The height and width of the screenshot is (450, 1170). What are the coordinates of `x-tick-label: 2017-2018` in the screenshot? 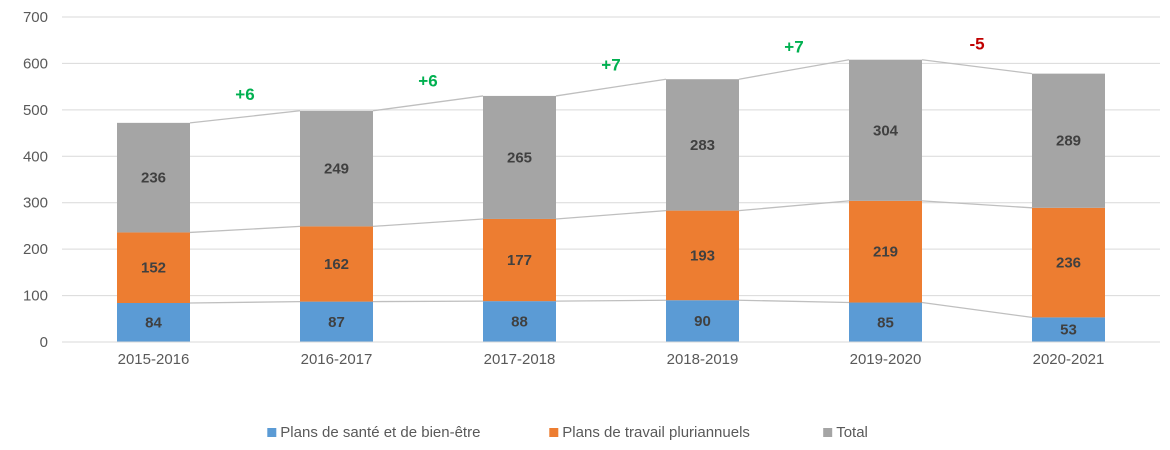 It's located at (520, 359).